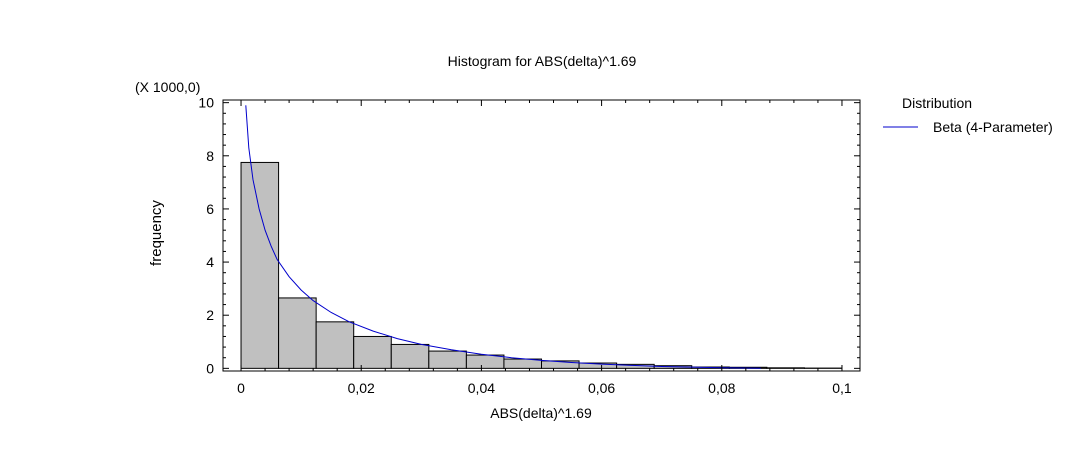 This screenshot has width=1083, height=467. I want to click on x-tick-label-5: 0,1, so click(842, 388).